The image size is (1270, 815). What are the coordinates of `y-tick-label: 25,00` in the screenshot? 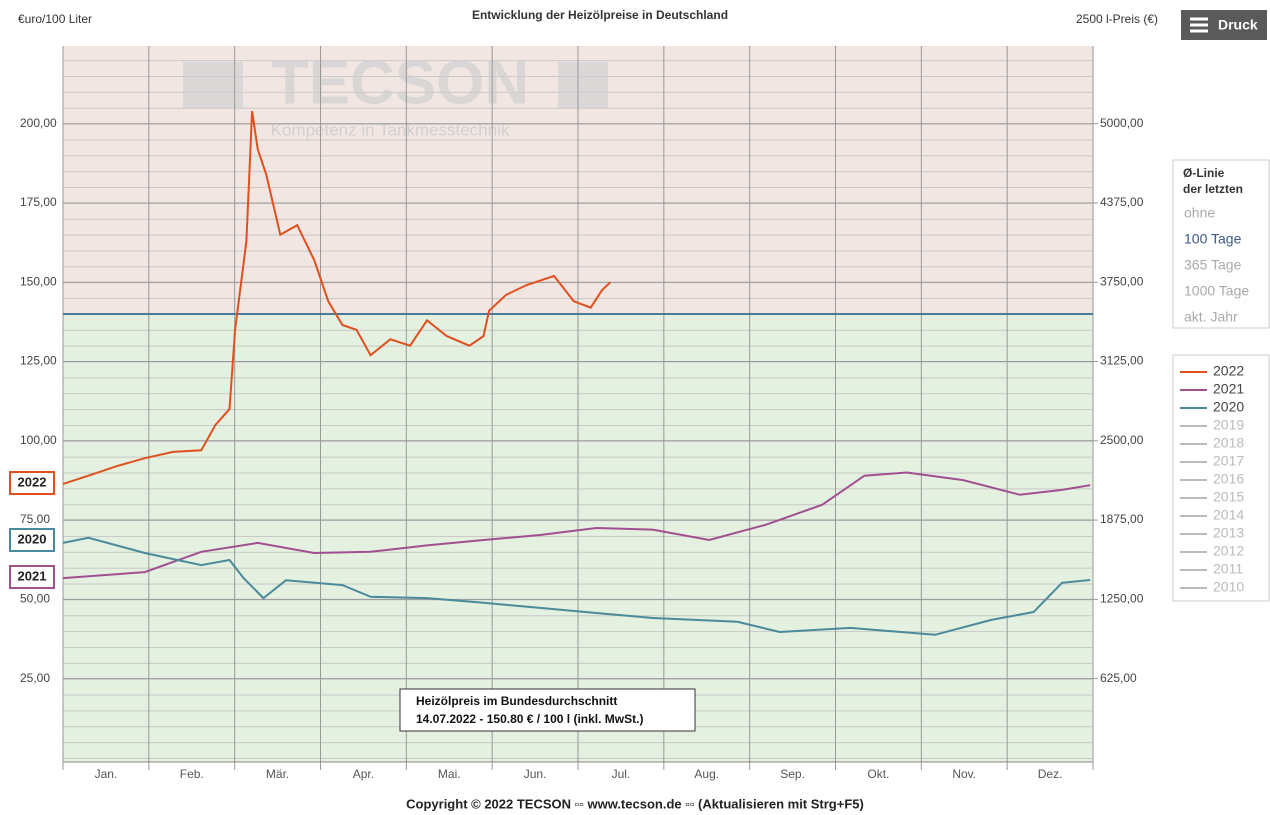 It's located at (35, 678).